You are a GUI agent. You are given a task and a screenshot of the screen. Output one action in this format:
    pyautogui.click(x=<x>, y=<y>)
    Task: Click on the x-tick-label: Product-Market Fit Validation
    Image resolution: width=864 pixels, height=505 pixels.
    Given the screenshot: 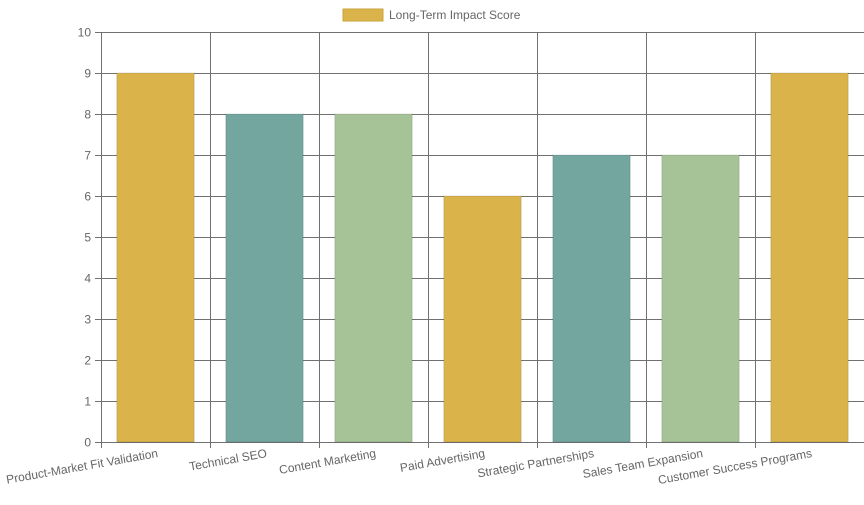 What is the action you would take?
    pyautogui.click(x=82, y=466)
    